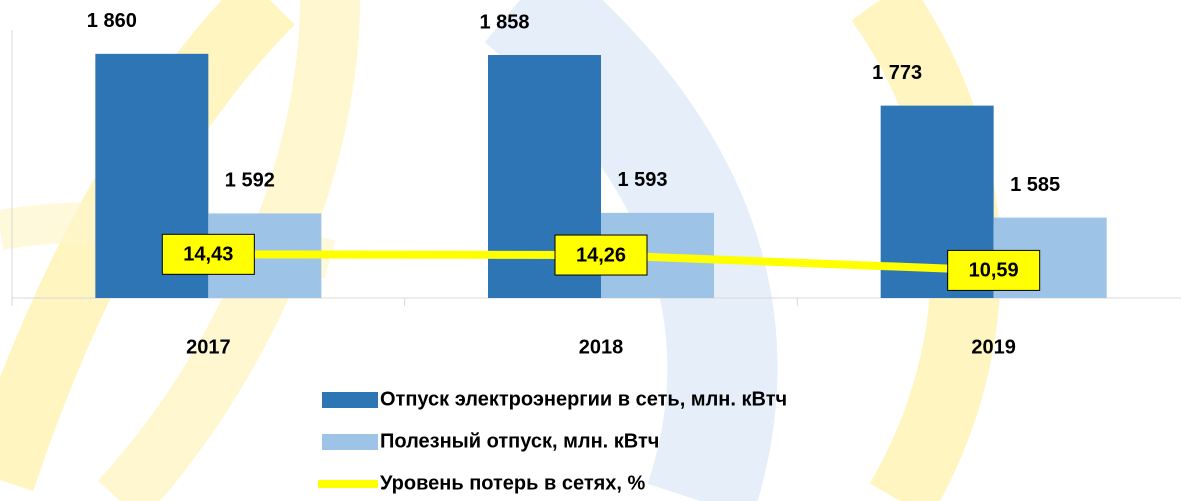  I want to click on x-tick-label: 2017, so click(208, 347).